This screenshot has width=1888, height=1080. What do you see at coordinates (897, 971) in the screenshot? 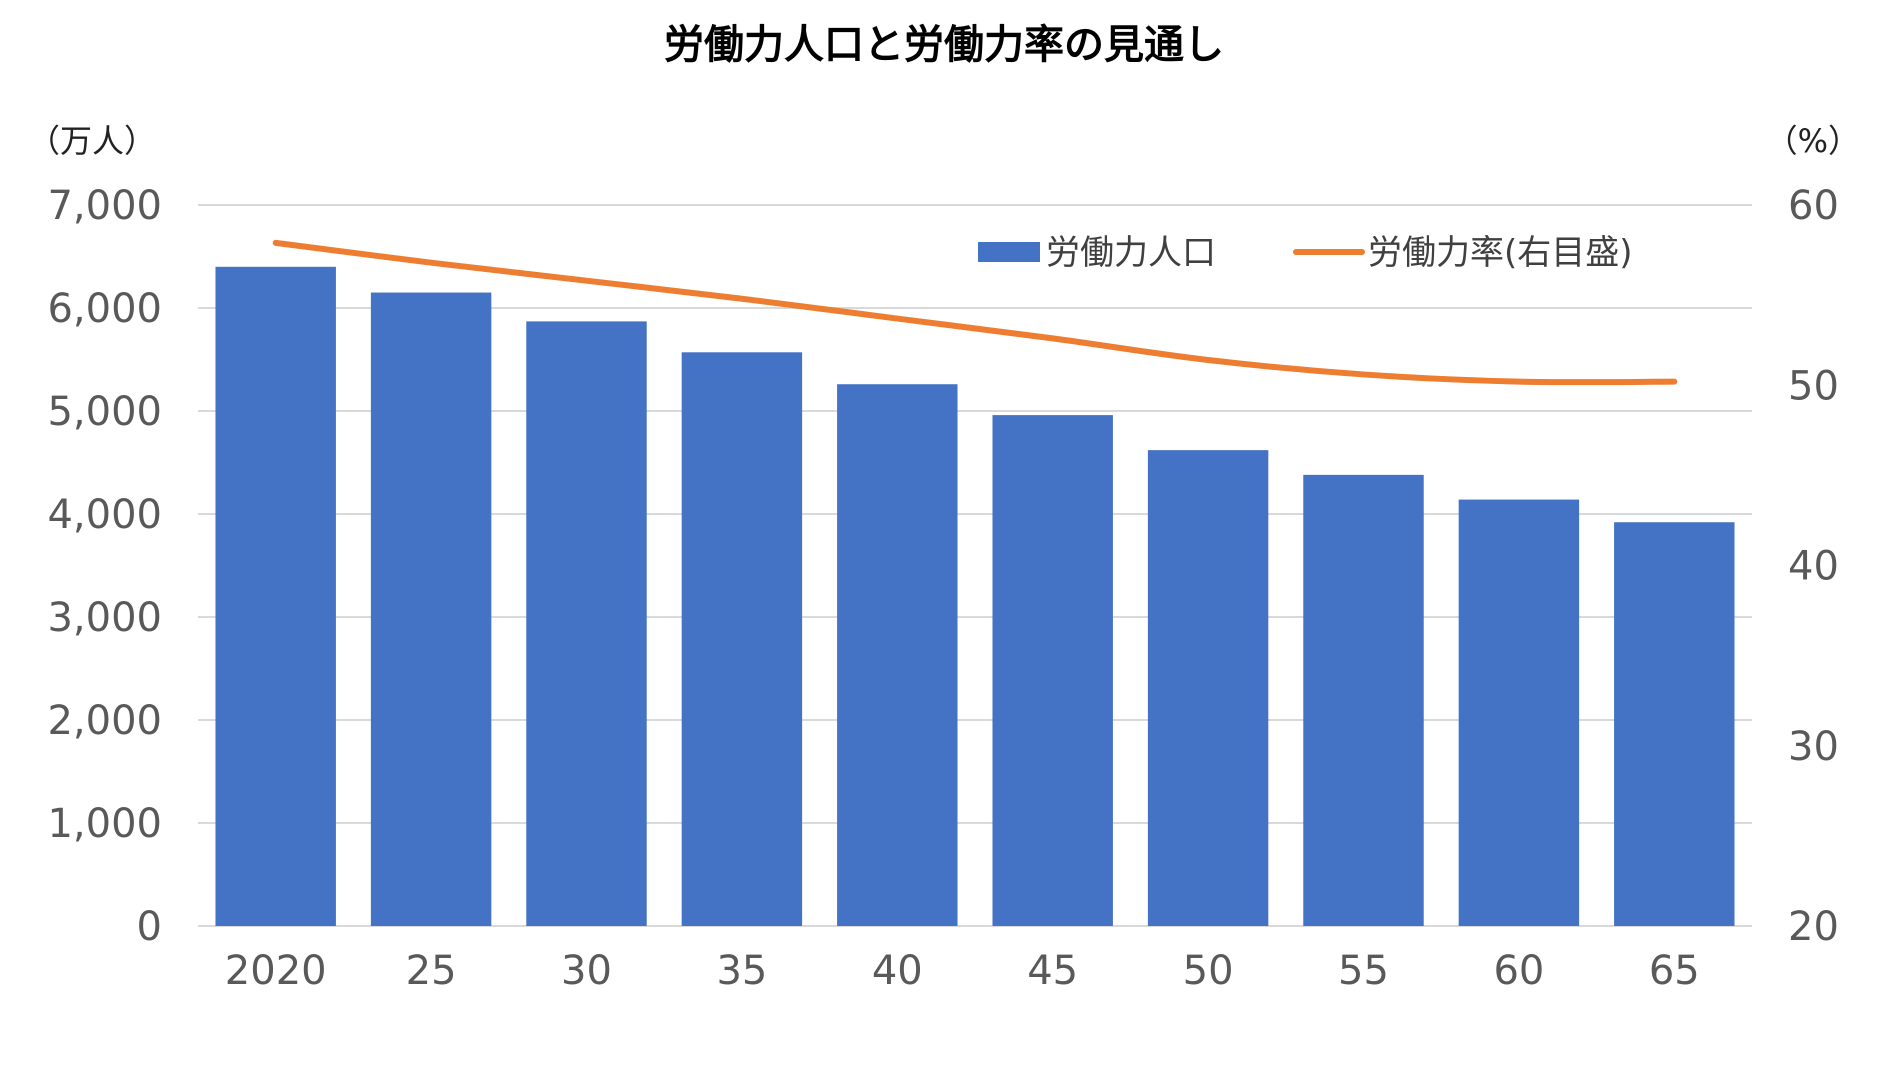
I see `x-tick-label: 40` at bounding box center [897, 971].